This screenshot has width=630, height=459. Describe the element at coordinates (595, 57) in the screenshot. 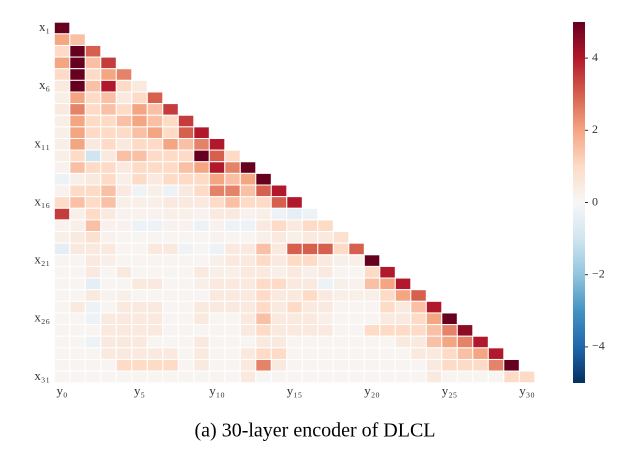

I see `colorbar-tick-label: 4` at that location.